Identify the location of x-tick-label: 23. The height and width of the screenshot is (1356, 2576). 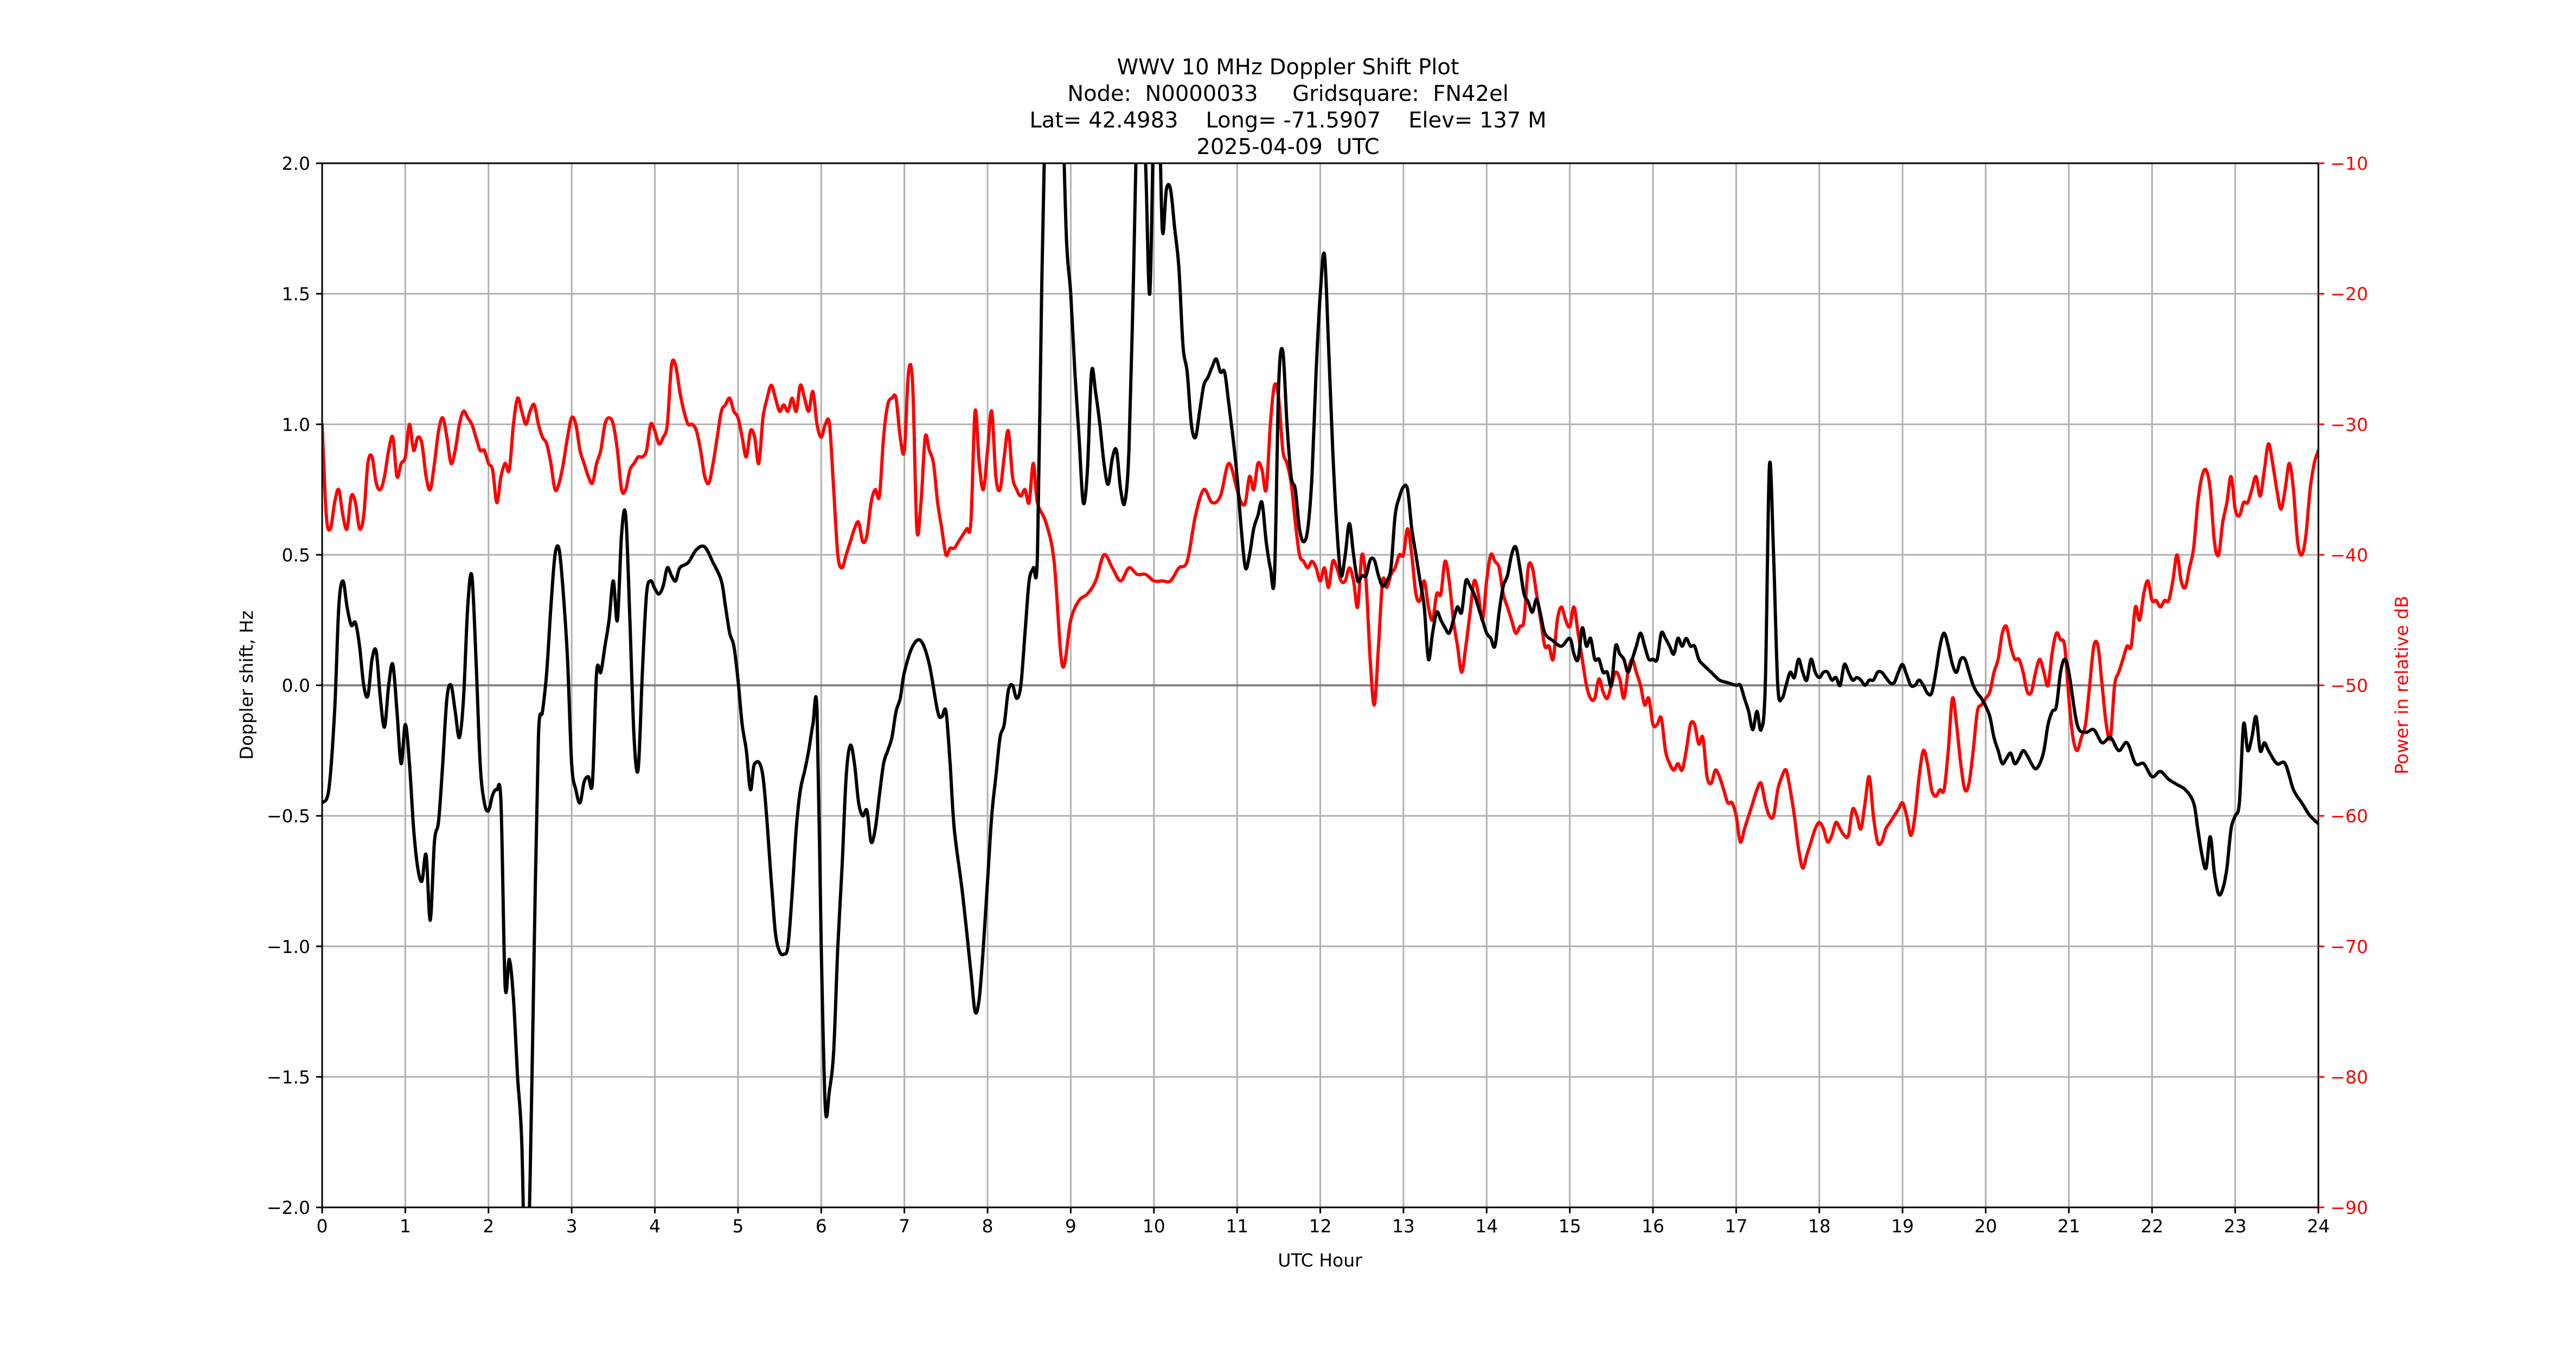
(2235, 1226).